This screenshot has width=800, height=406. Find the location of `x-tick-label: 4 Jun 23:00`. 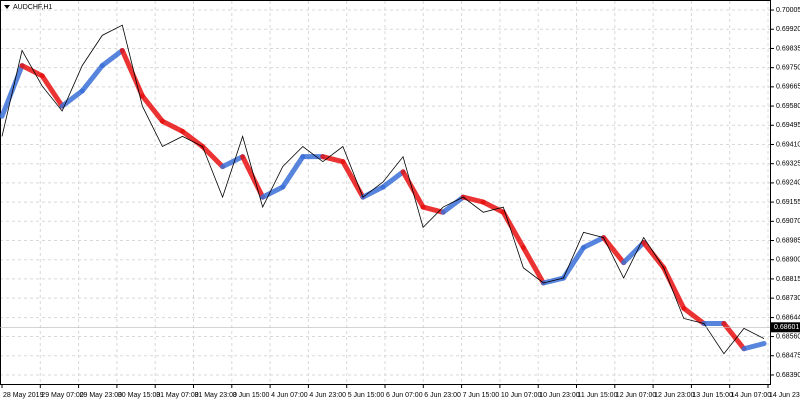

x-tick-label: 4 Jun 23:00 is located at coordinates (327, 395).